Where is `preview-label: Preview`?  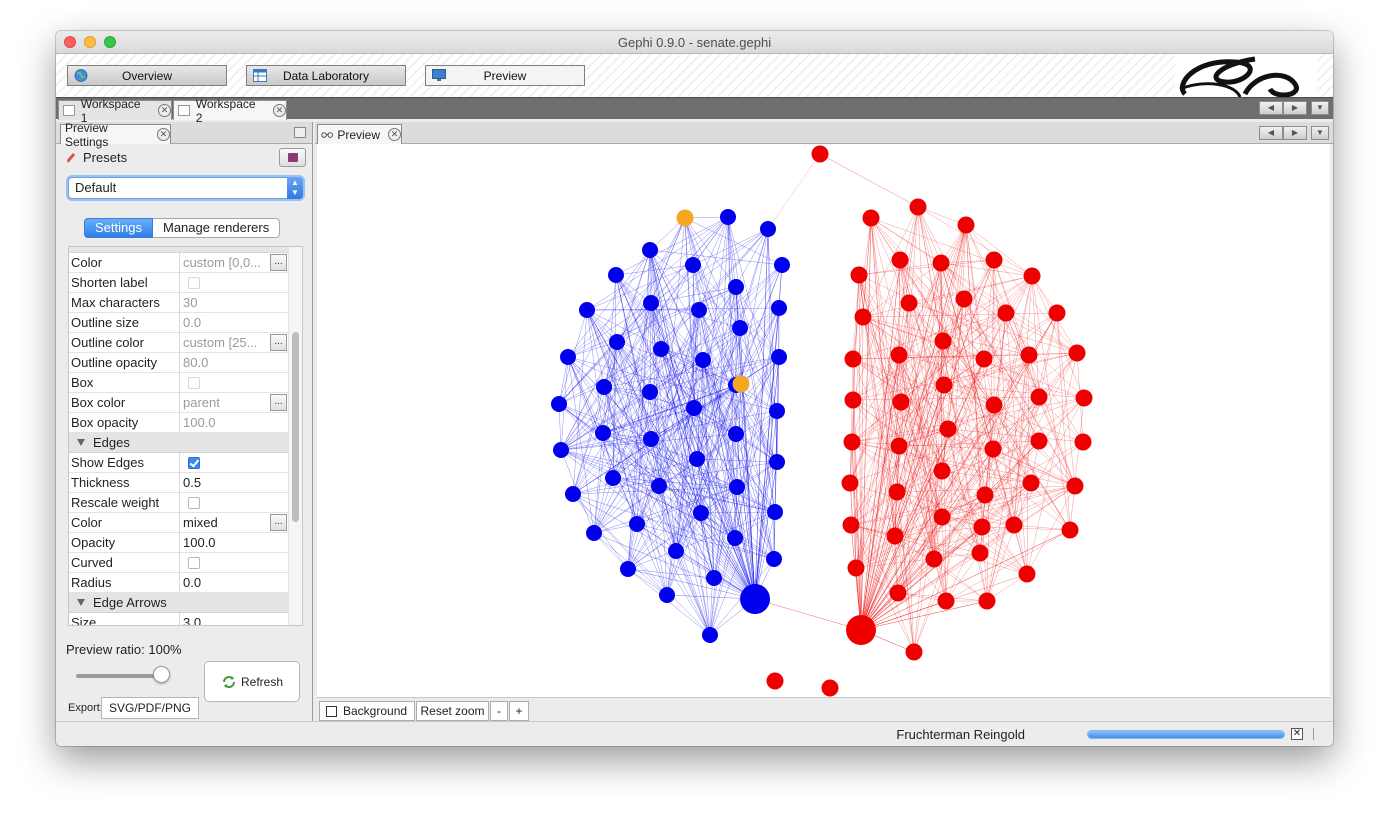 preview-label: Preview is located at coordinates (505, 75).